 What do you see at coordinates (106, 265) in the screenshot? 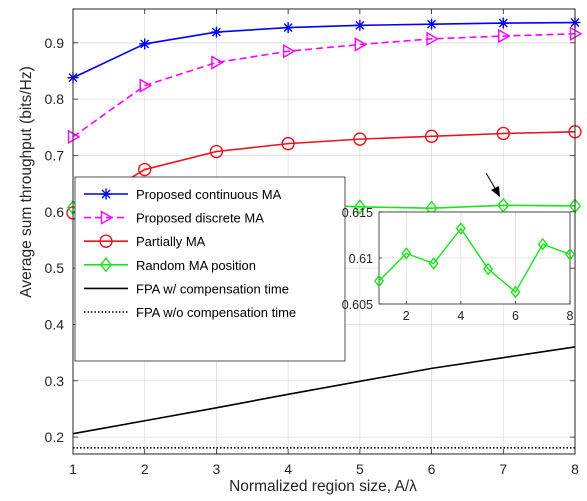
I see `legend-marker-random-ma-position` at bounding box center [106, 265].